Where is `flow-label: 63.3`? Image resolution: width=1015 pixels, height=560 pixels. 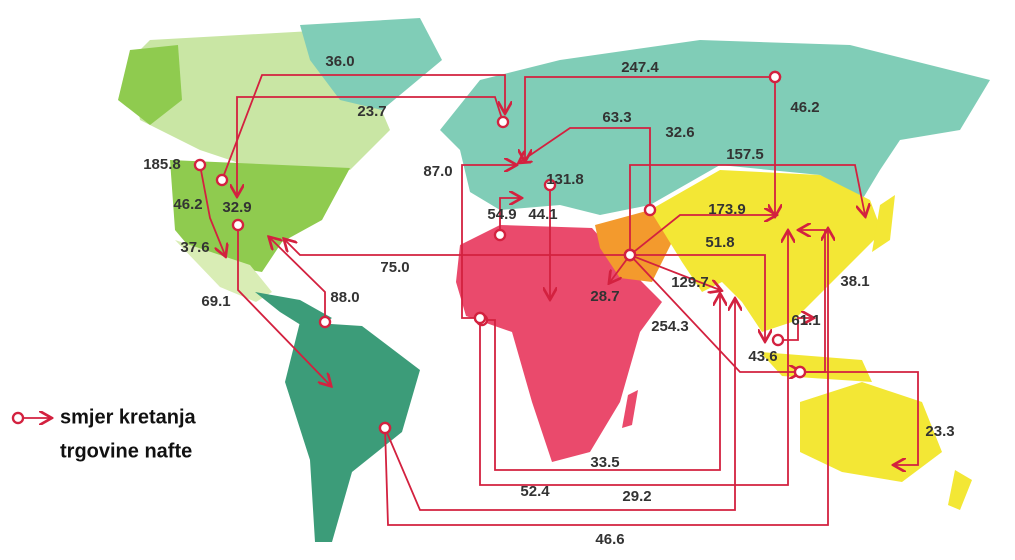
flow-label: 63.3 is located at coordinates (616, 117).